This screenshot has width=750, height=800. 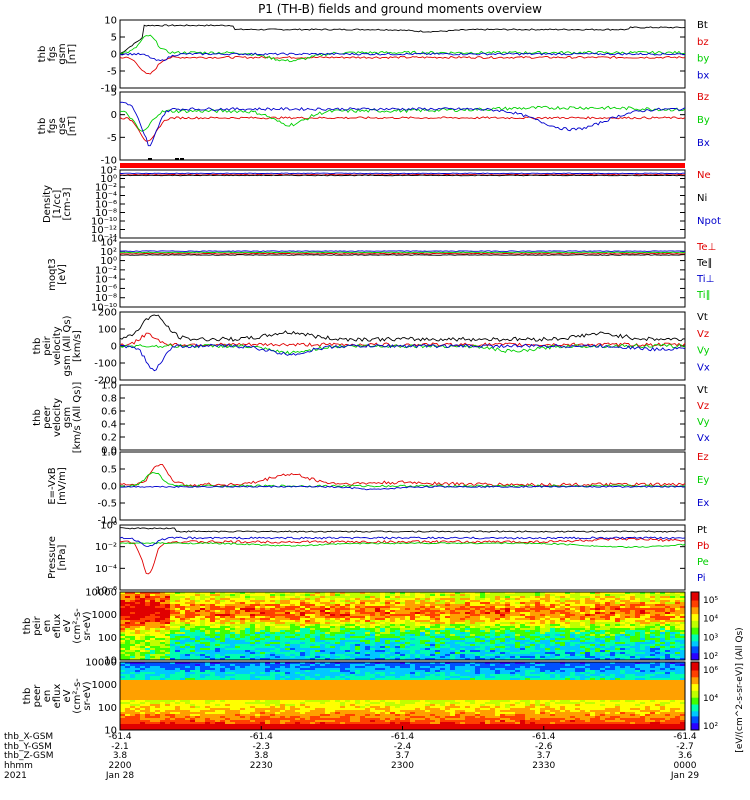 What do you see at coordinates (703, 334) in the screenshot?
I see `legend-item: Vz` at bounding box center [703, 334].